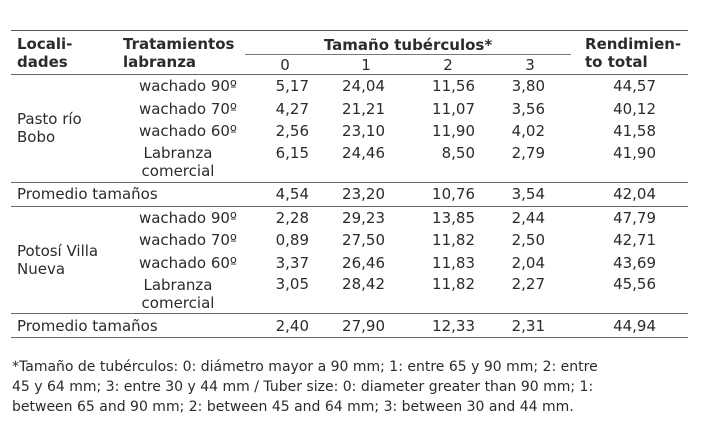 This screenshot has width=713, height=428. I want to click on value-cell: 4,02, so click(528, 131).